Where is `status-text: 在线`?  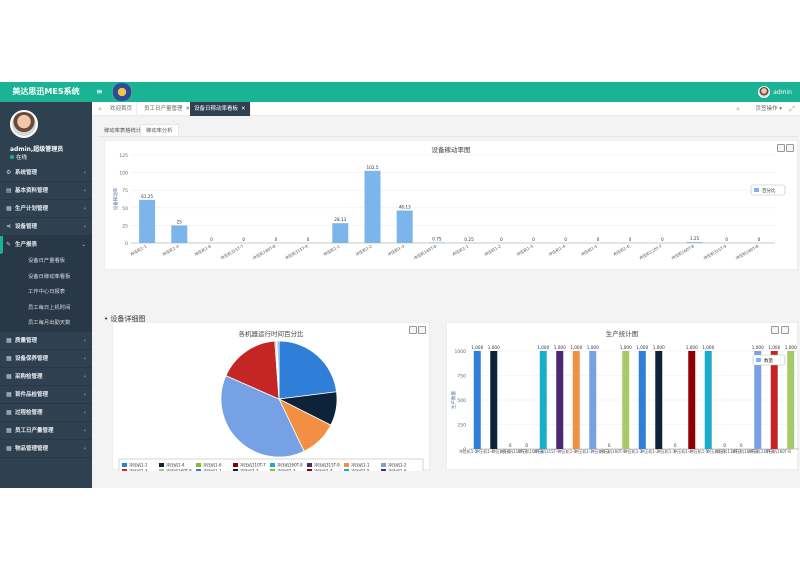 status-text: 在线 is located at coordinates (22, 158).